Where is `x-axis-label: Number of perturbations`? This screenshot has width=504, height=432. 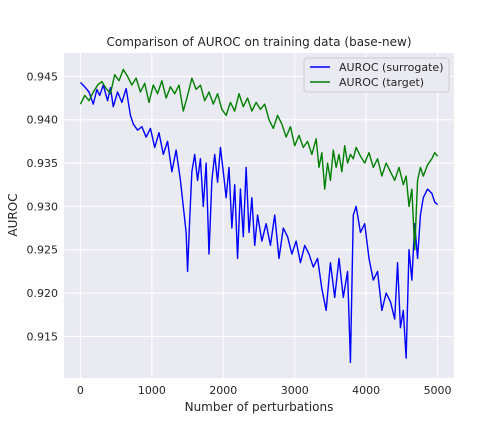 x-axis-label: Number of perturbations is located at coordinates (259, 407).